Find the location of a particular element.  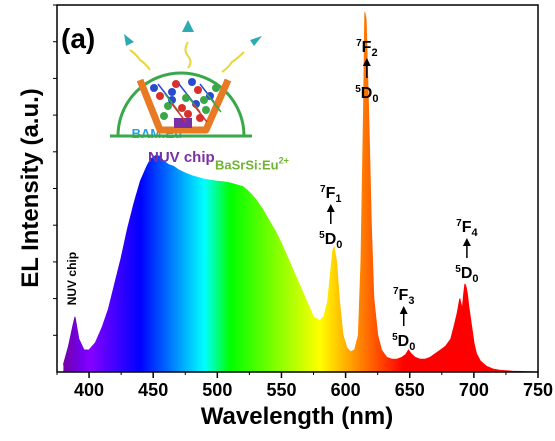

panel-label: (a) is located at coordinates (78, 38).